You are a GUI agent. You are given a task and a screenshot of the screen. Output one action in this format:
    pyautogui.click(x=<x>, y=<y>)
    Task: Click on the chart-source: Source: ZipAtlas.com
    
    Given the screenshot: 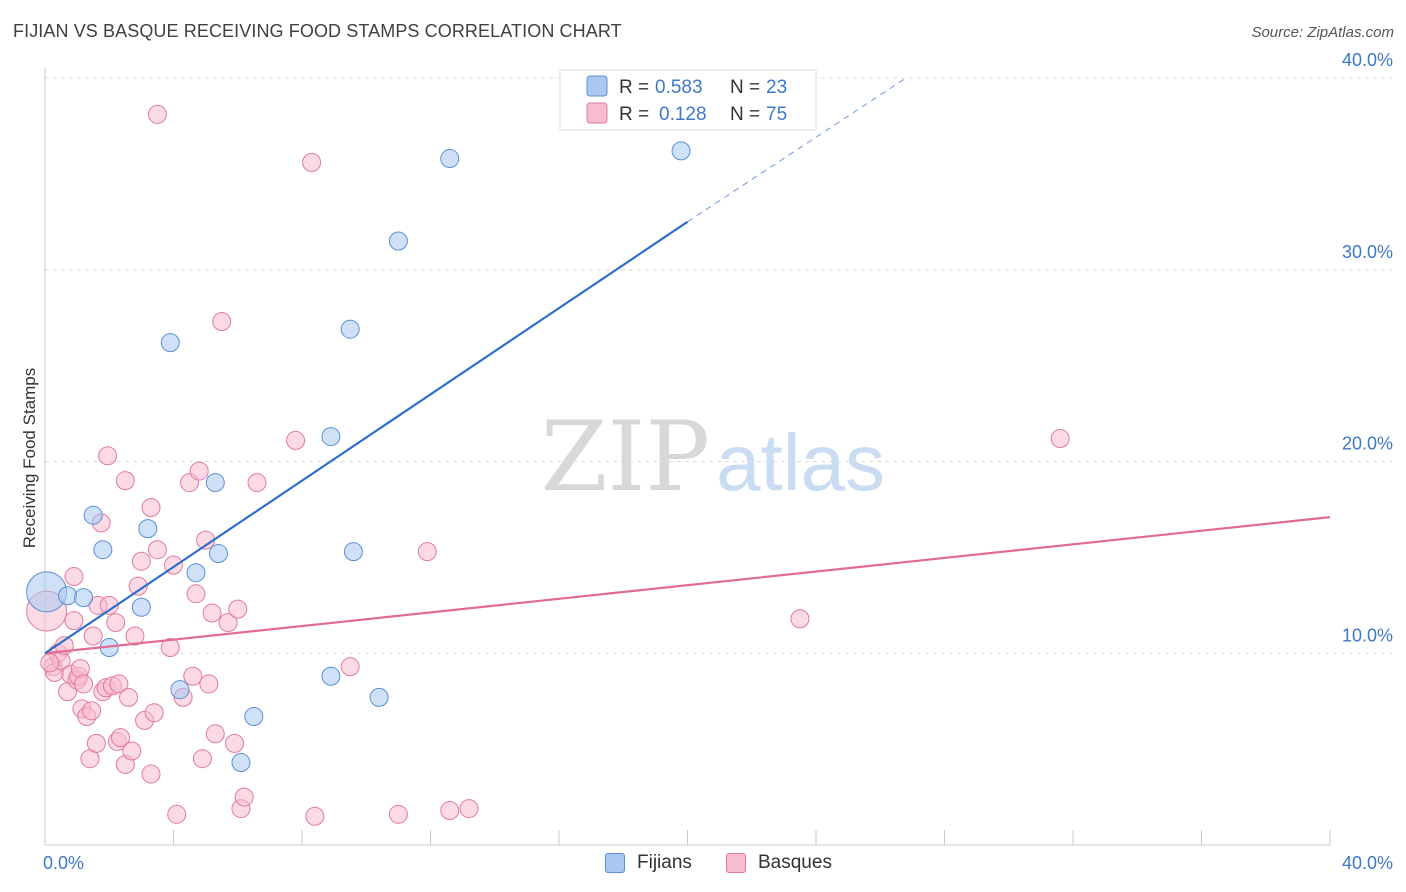 What is the action you would take?
    pyautogui.click(x=1322, y=32)
    